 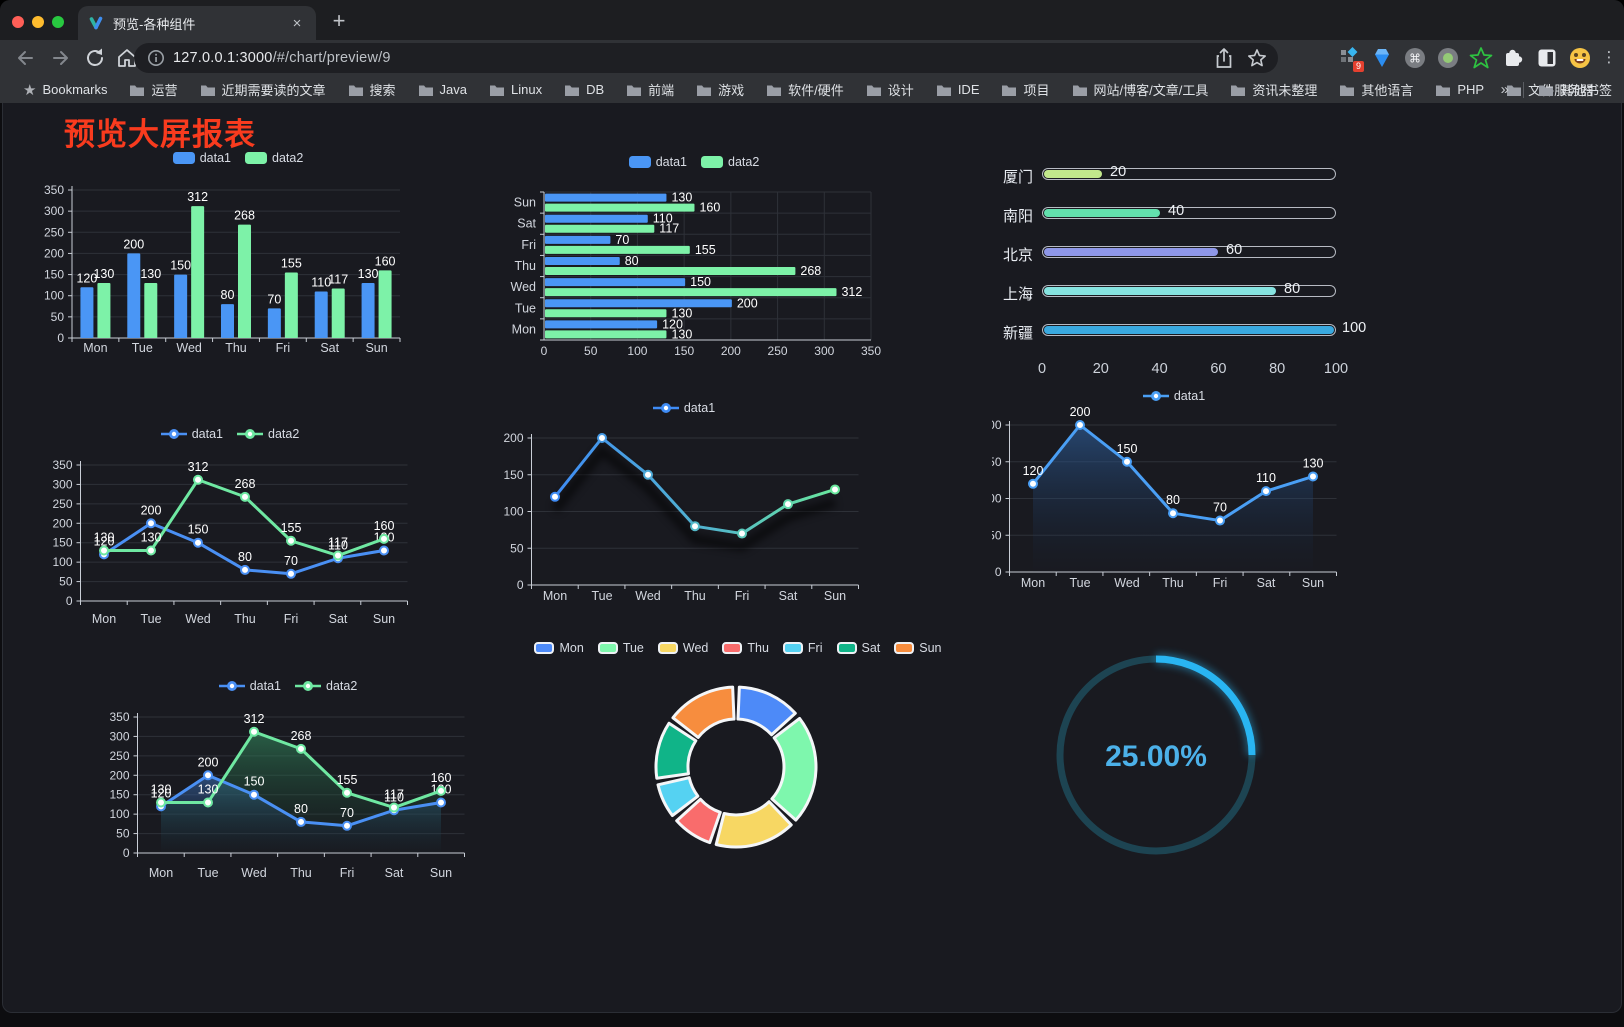 What do you see at coordinates (1459, 89) in the screenshot?
I see `bookmark-item: PHP` at bounding box center [1459, 89].